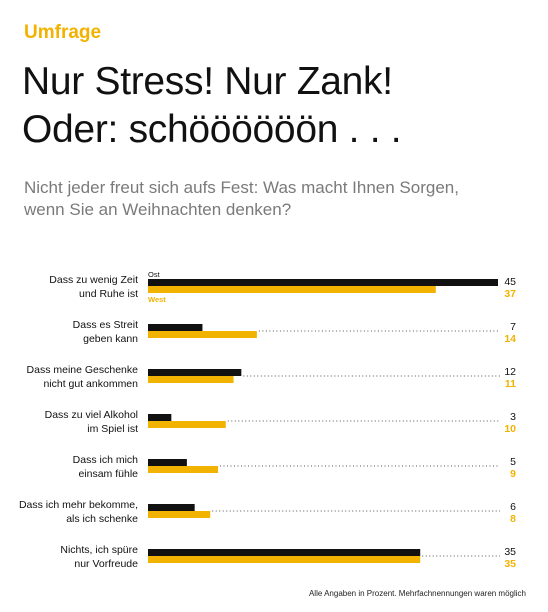 This screenshot has height=612, width=548. I want to click on category-label: als ich schenke, so click(102, 519).